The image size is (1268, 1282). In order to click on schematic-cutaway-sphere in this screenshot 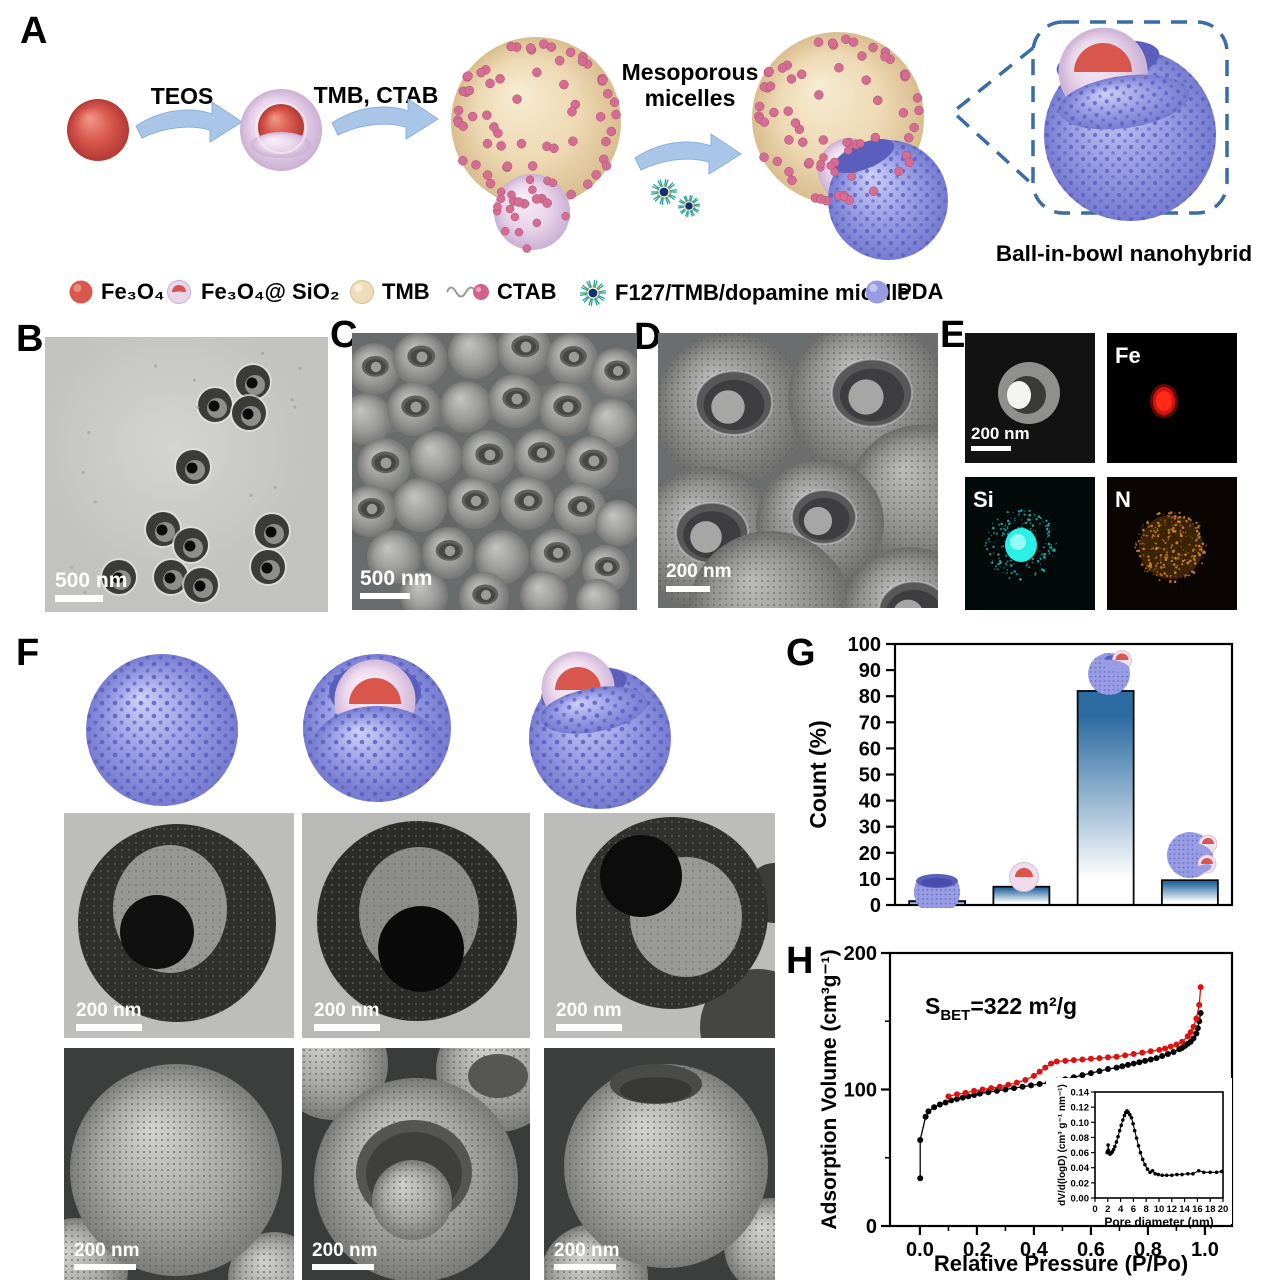, I will do `click(377, 728)`.